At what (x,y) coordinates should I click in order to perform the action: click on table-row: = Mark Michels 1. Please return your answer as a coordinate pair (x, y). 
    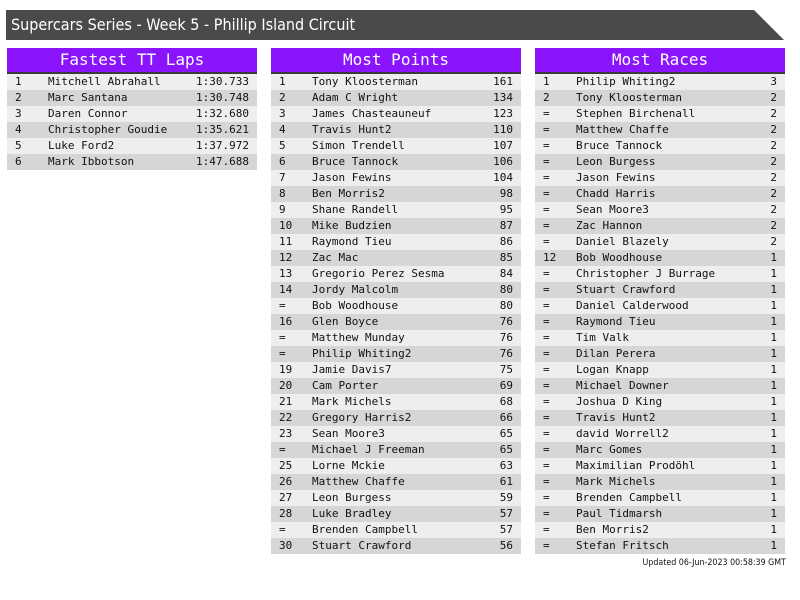
    Looking at the image, I should click on (660, 482).